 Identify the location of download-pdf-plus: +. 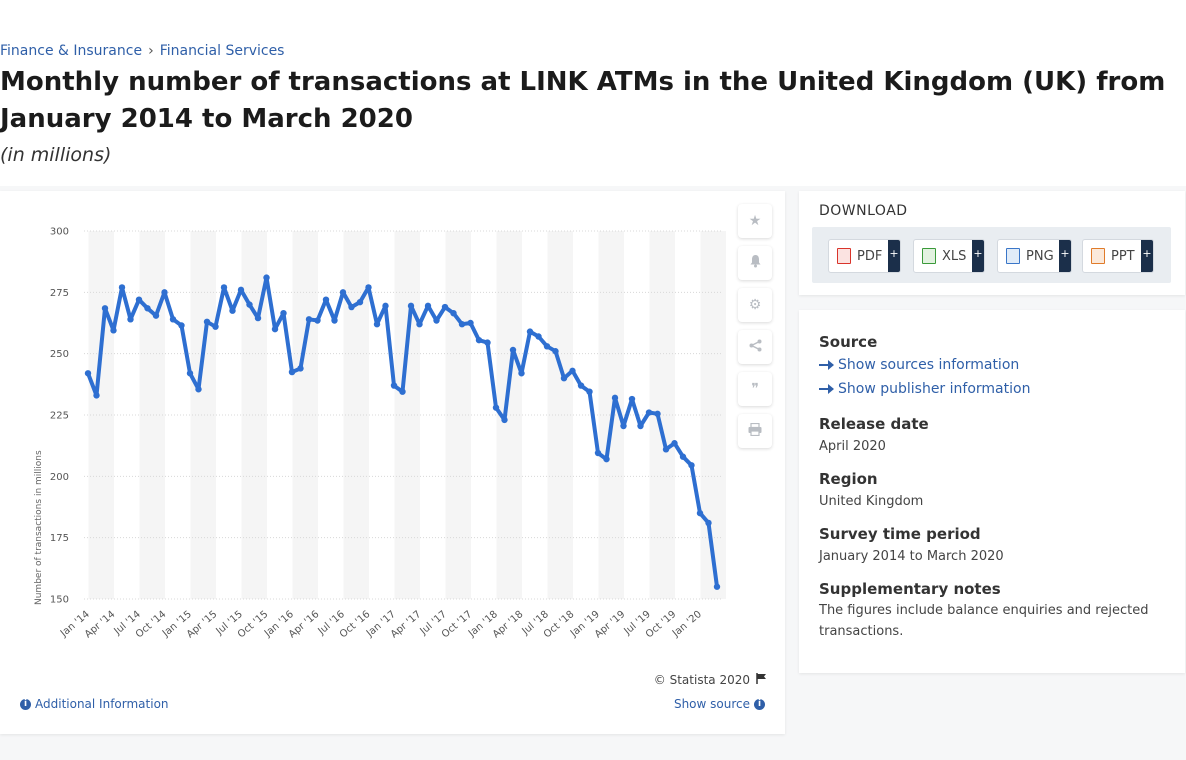
(894, 256).